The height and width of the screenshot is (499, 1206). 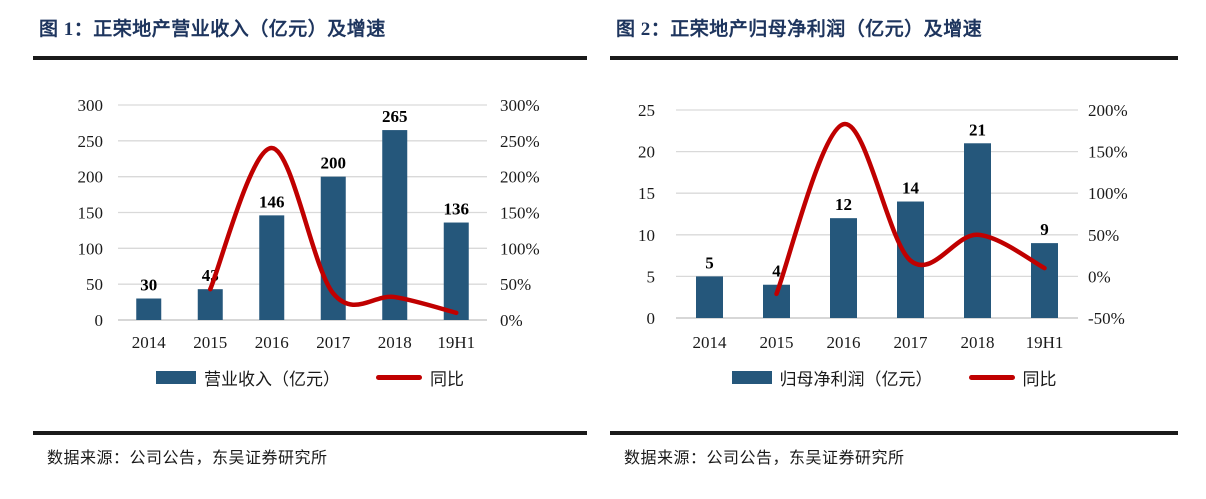 I want to click on figure-1-legend: 营业收入（亿元） 同比, so click(x=310, y=377).